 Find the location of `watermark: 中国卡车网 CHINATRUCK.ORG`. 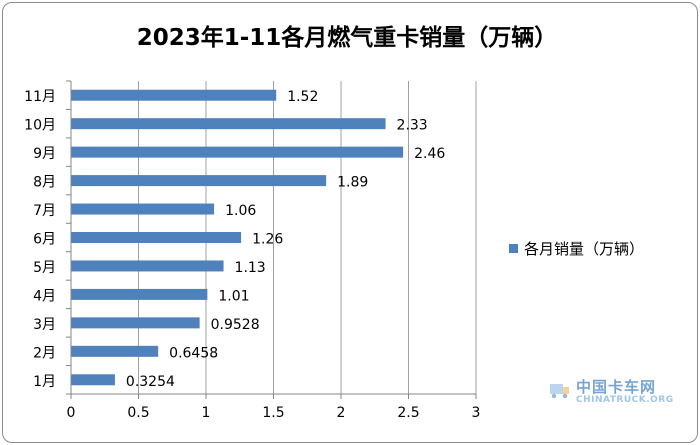

watermark: 中国卡车网 CHINATRUCK.ORG is located at coordinates (610, 396).